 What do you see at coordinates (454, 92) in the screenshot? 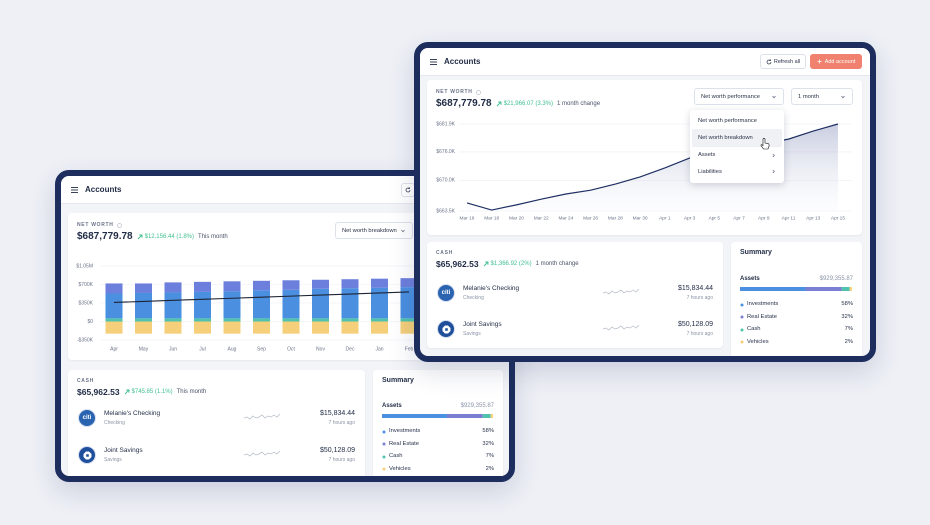
I see `section-label: NET WORTH` at bounding box center [454, 92].